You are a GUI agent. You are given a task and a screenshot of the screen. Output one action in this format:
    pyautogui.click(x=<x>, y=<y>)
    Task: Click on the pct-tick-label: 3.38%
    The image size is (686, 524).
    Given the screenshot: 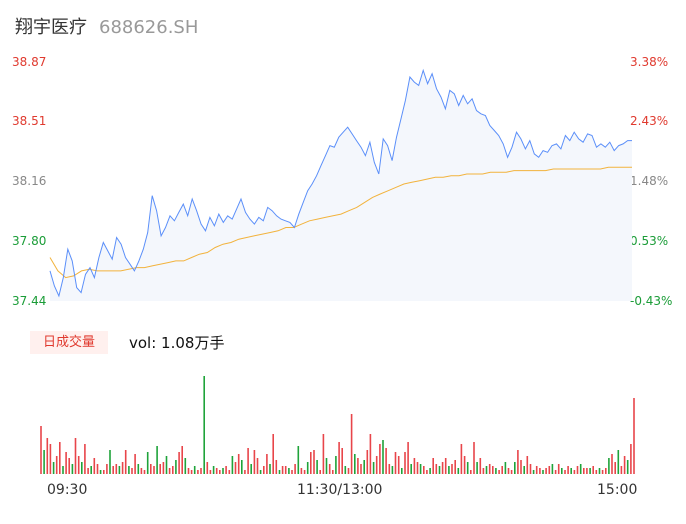 What is the action you would take?
    pyautogui.click(x=649, y=62)
    